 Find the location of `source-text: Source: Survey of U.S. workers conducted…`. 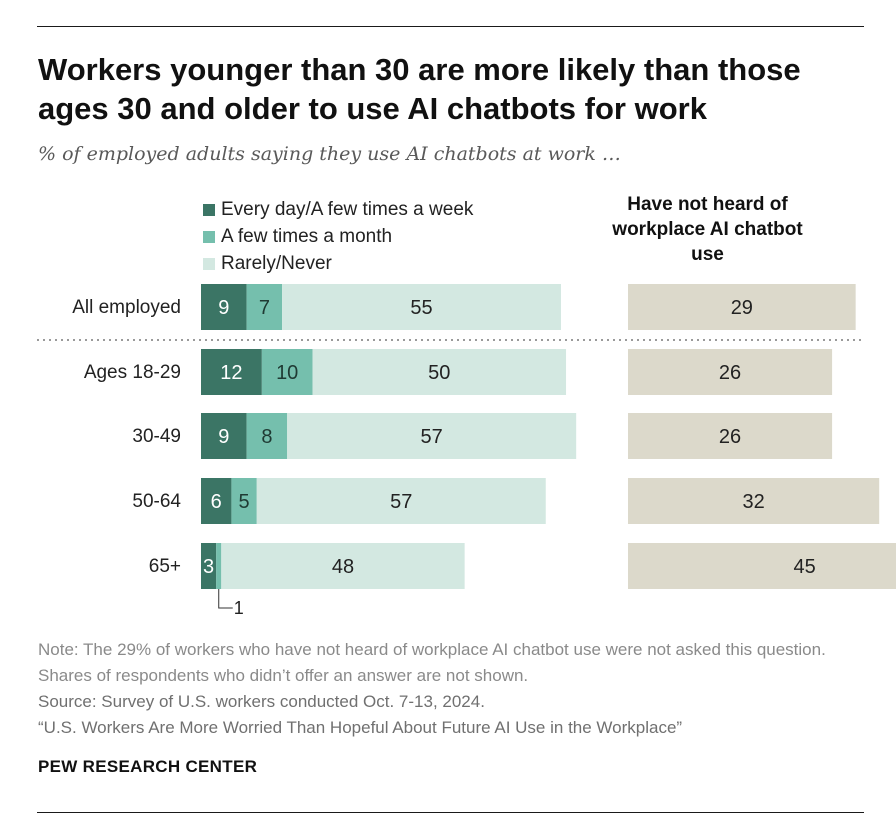

source-text: Source: Survey of U.S. workers conducted… is located at coordinates (261, 701).